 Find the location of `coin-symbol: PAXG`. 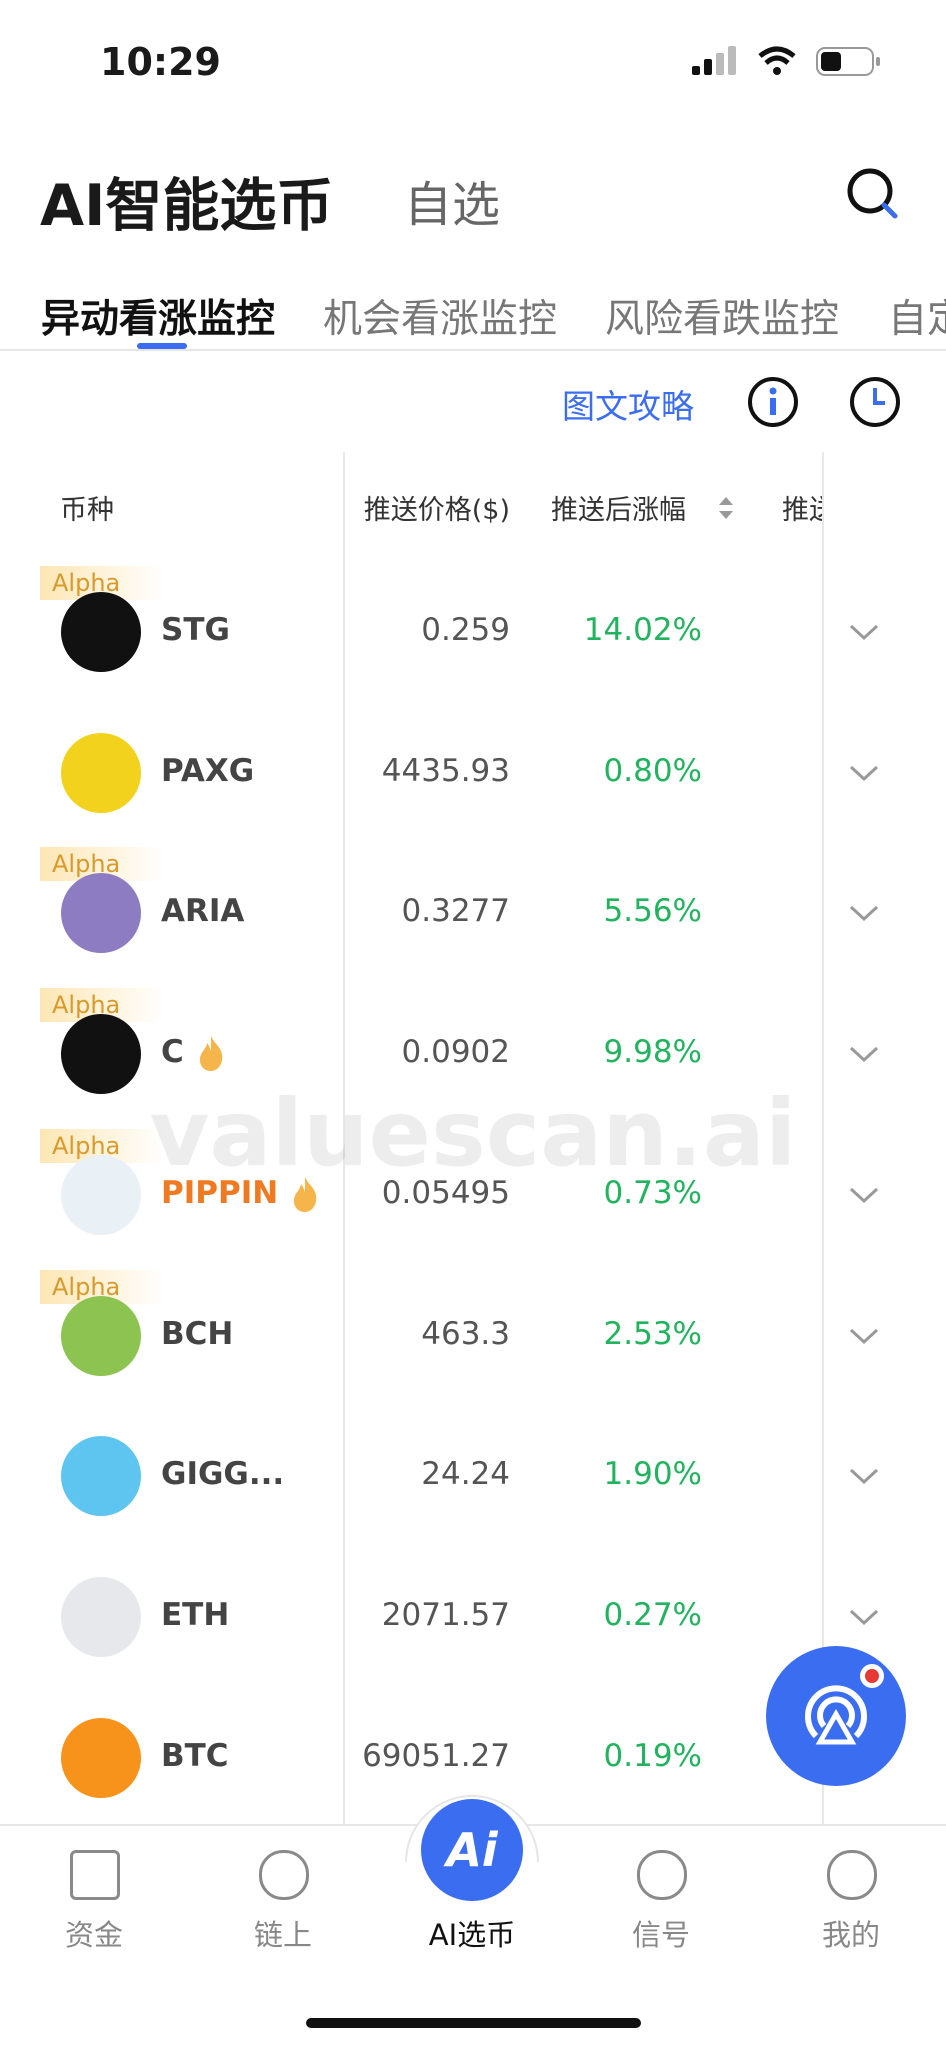

coin-symbol: PAXG is located at coordinates (208, 770).